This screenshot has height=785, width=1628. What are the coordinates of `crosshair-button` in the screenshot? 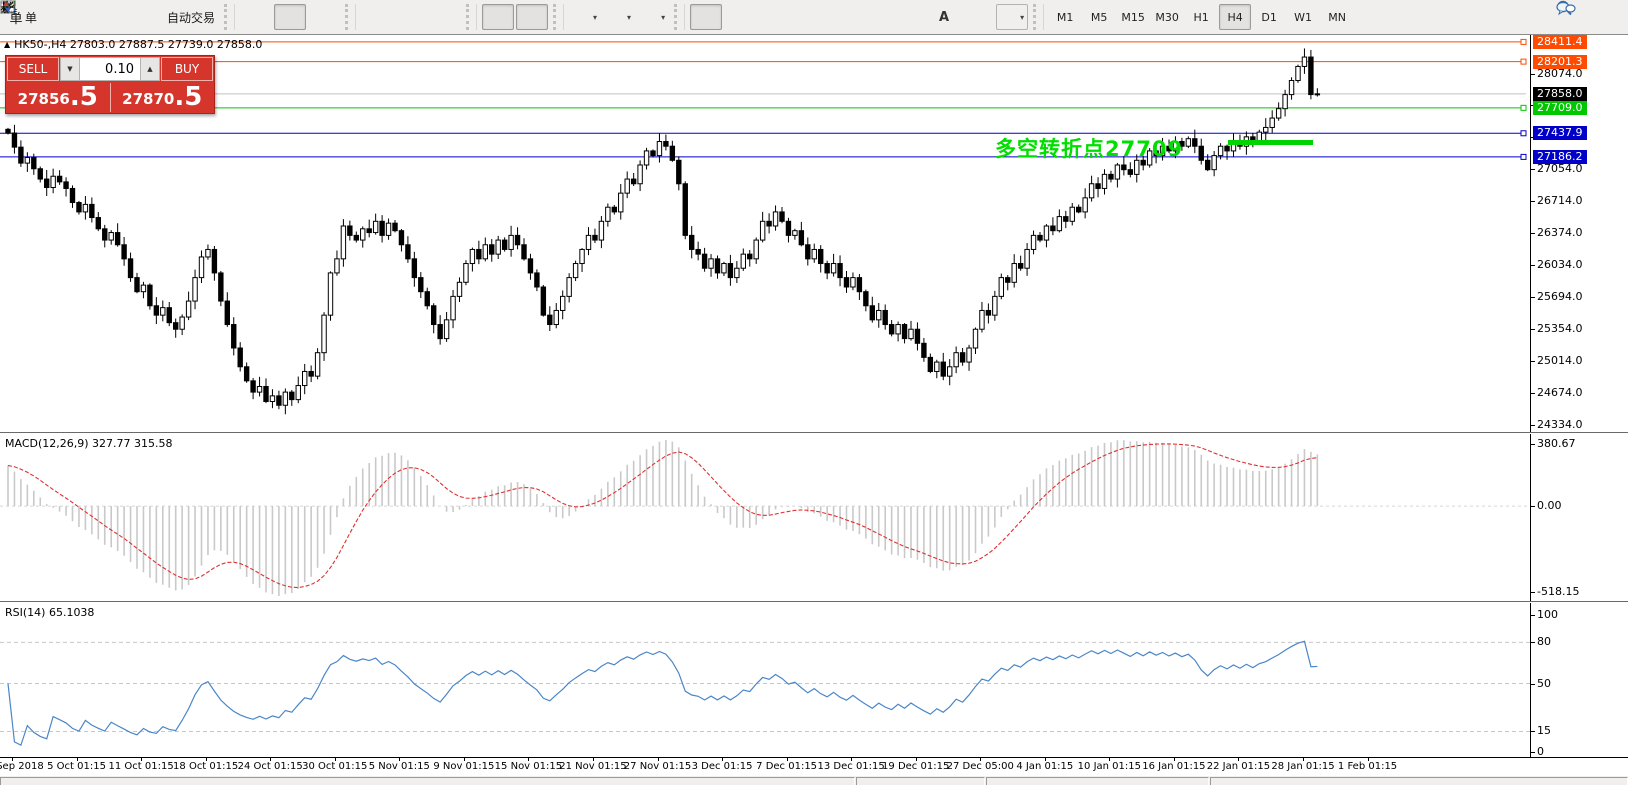 It's located at (378, 15).